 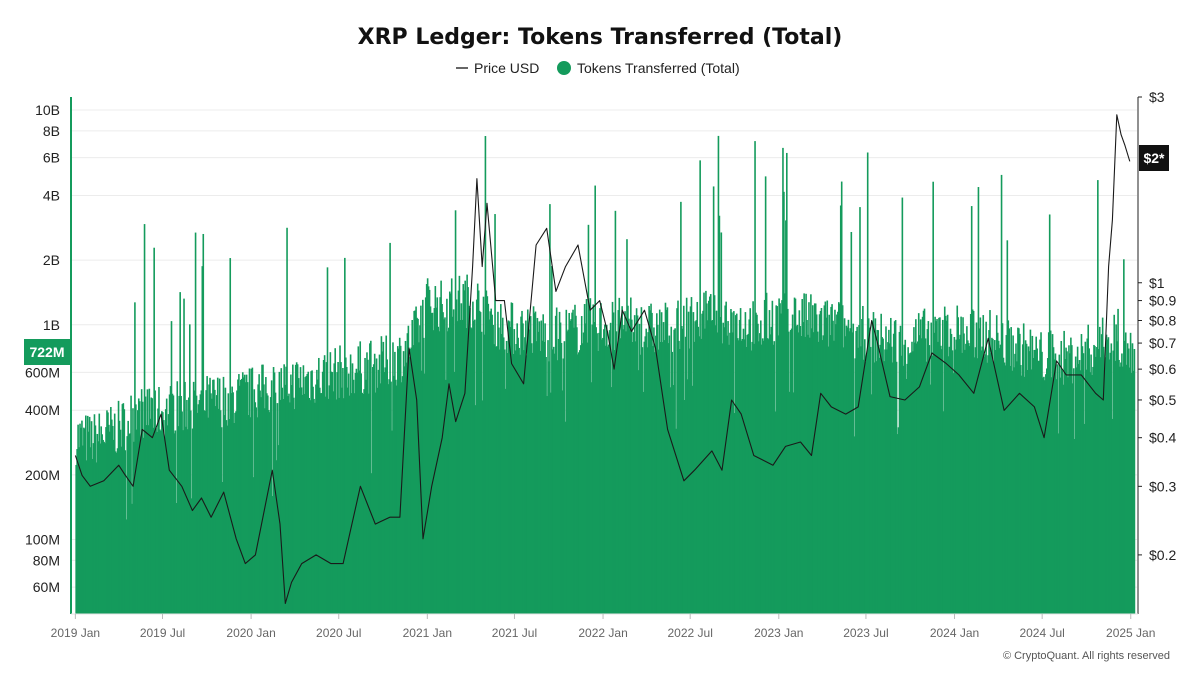 What do you see at coordinates (51, 158) in the screenshot?
I see `y-left-tick-label: 6B` at bounding box center [51, 158].